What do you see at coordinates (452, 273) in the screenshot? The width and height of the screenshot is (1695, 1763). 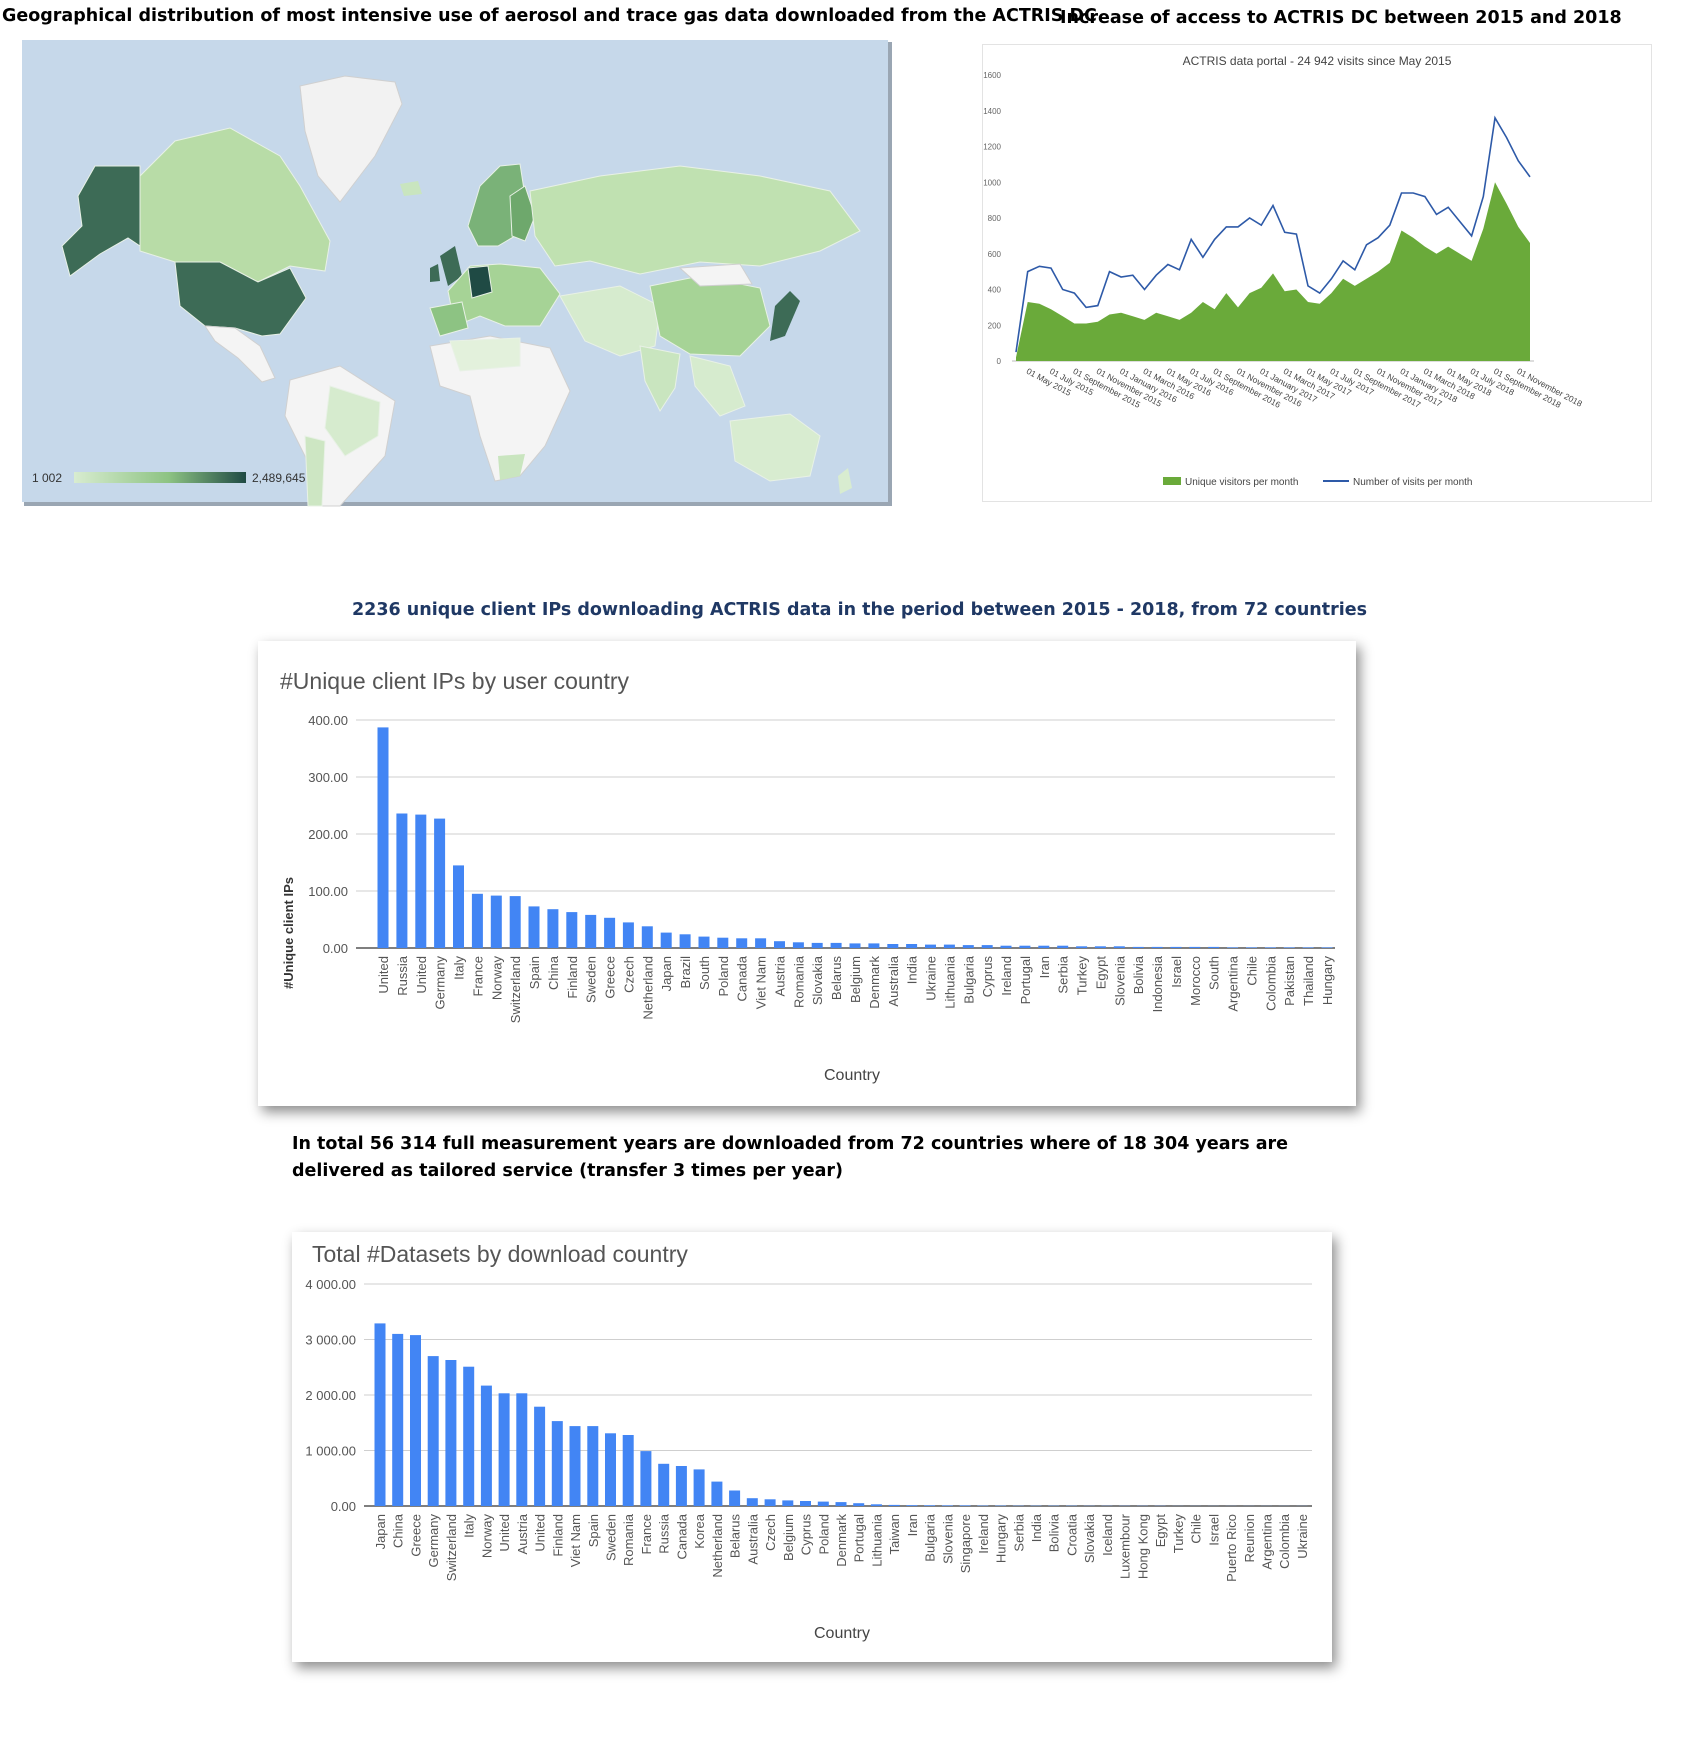 I see `world-map-panel: 1 002 2,489,645` at bounding box center [452, 273].